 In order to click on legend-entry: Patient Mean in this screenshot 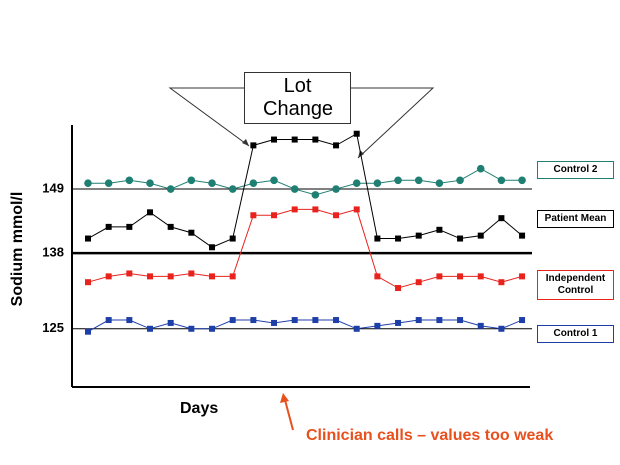, I will do `click(575, 219)`.